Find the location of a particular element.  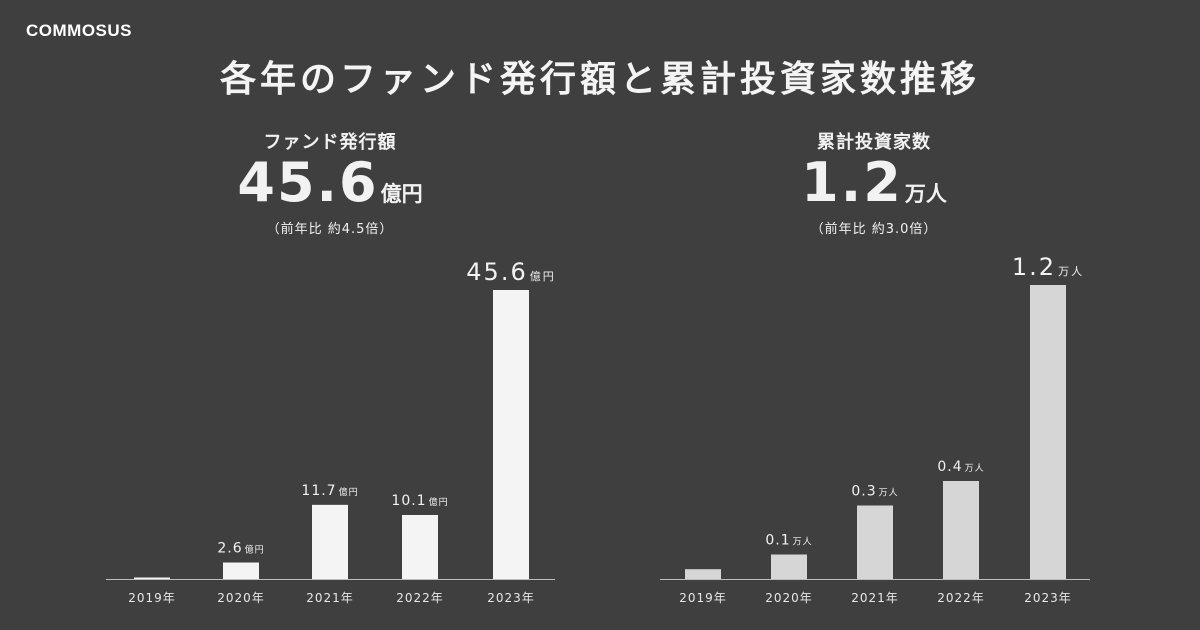

investor-count-value: 1.2 is located at coordinates (852, 182).